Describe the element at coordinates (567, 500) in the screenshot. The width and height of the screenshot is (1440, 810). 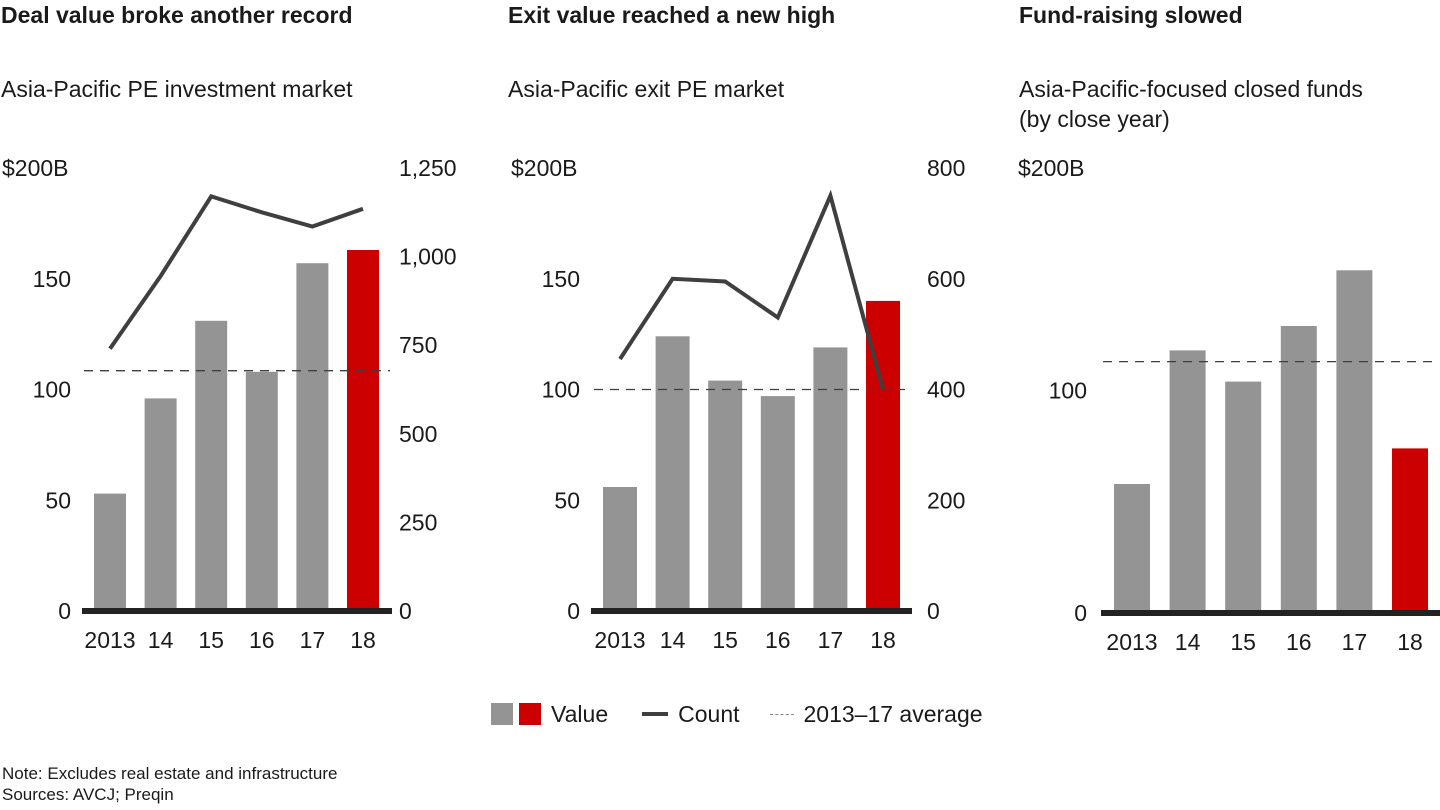
I see `chart-2-y-tick-label: 50` at that location.